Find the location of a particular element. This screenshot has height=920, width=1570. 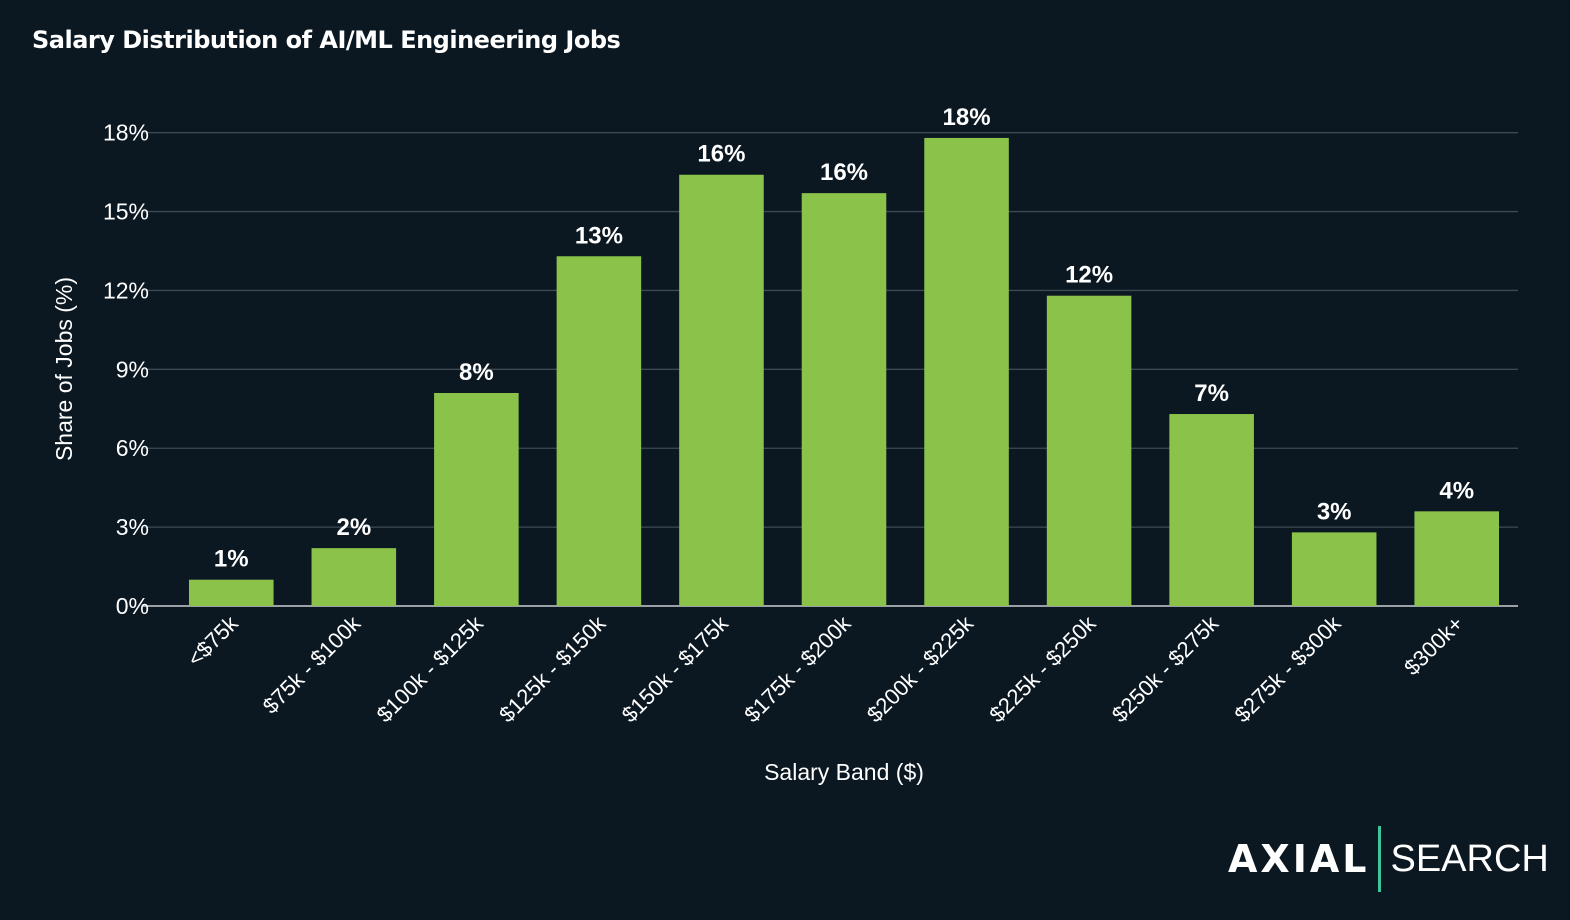

y-tick-label: 15% is located at coordinates (126, 212).